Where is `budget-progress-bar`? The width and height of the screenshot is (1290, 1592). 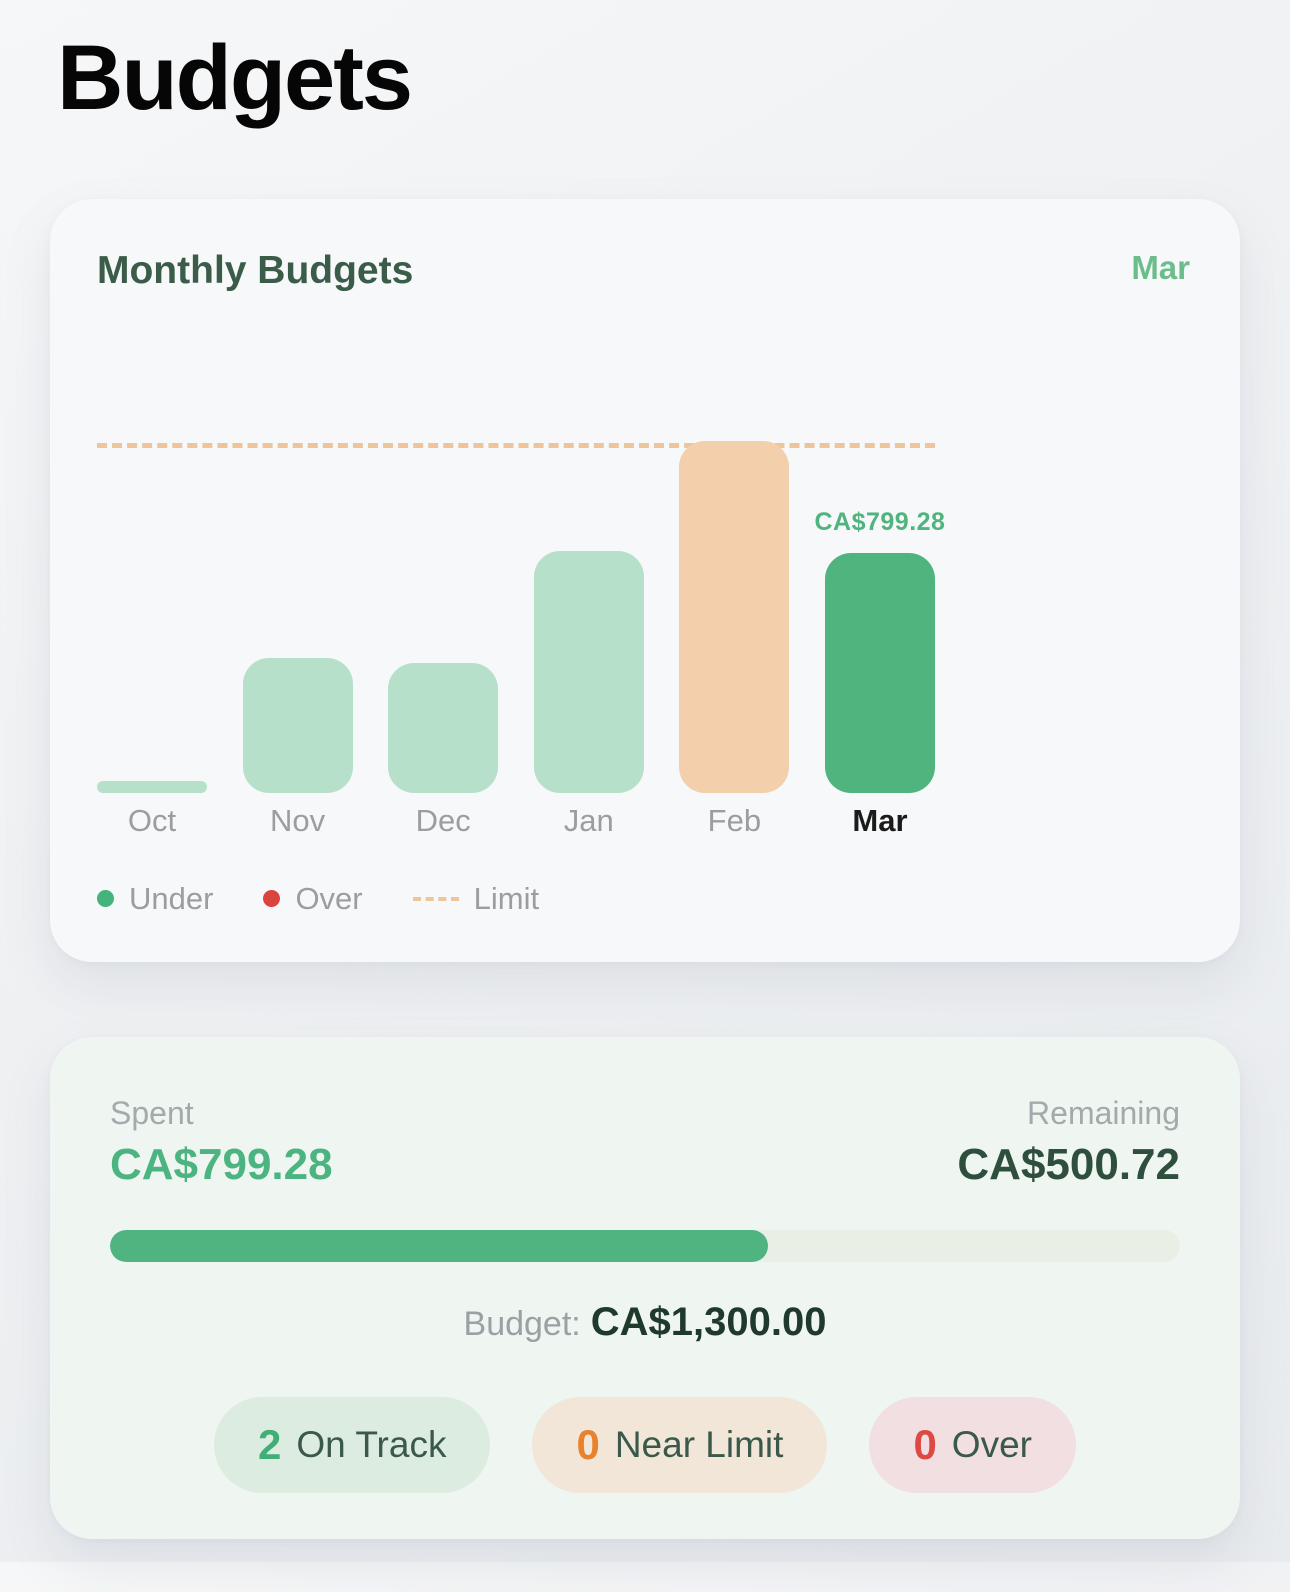 budget-progress-bar is located at coordinates (645, 1245).